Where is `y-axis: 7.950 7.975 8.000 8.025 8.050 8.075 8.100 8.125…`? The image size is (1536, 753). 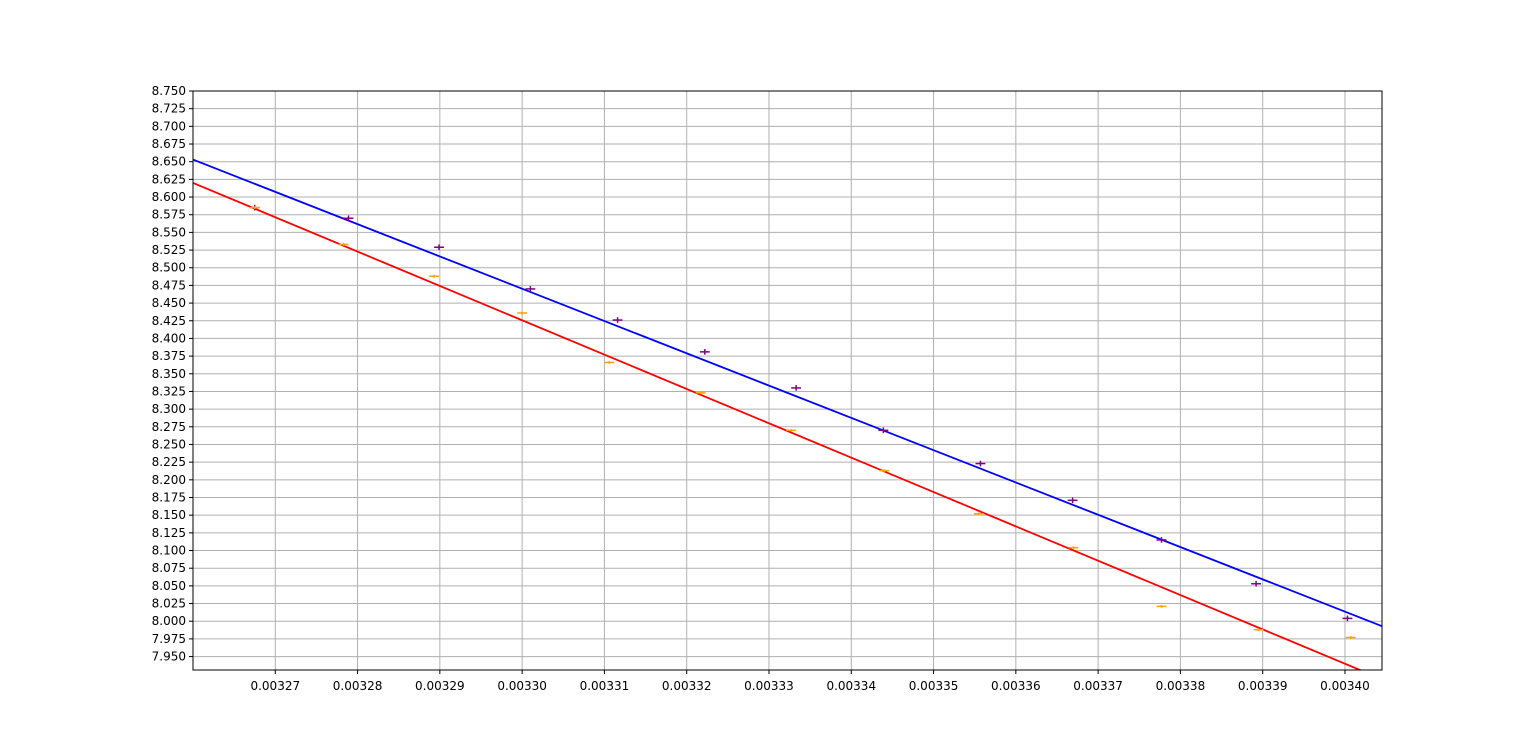 y-axis: 7.950 7.975 8.000 8.025 8.050 8.075 8.100 8.125… is located at coordinates (172, 374).